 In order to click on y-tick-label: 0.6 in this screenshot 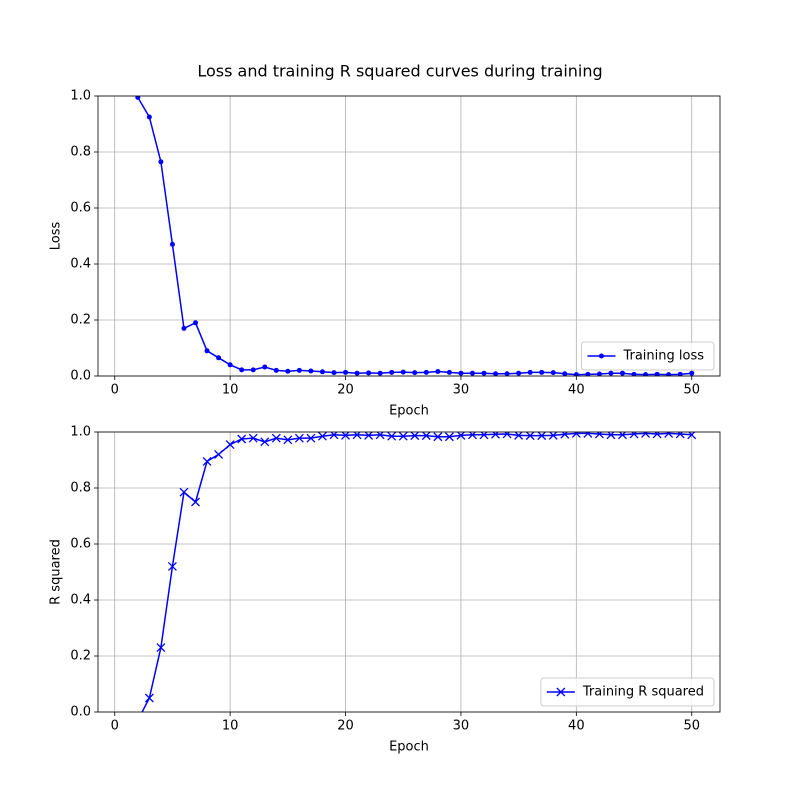, I will do `click(80, 544)`.